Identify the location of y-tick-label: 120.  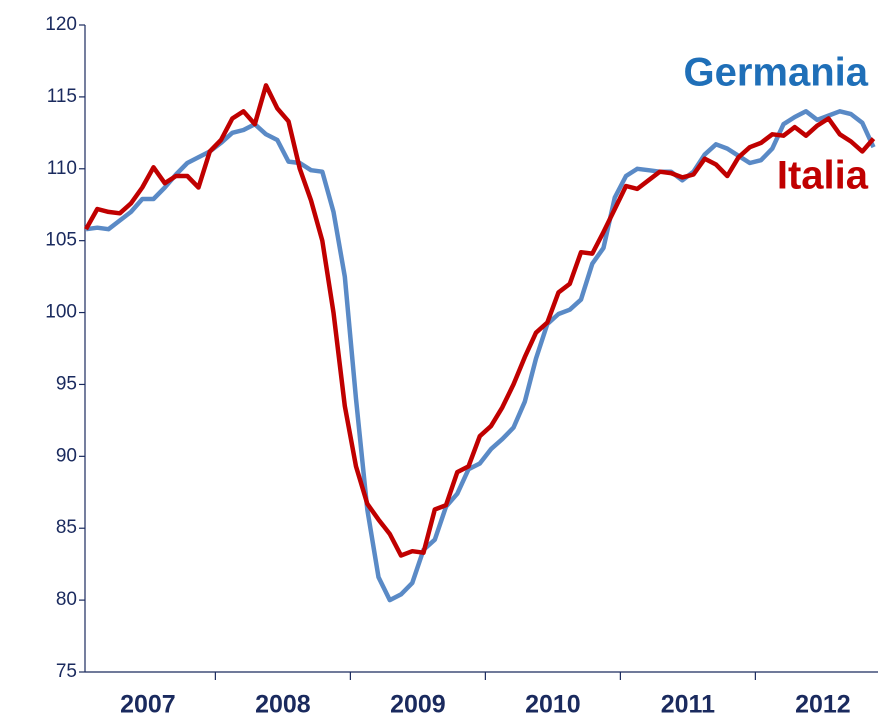
(61, 24).